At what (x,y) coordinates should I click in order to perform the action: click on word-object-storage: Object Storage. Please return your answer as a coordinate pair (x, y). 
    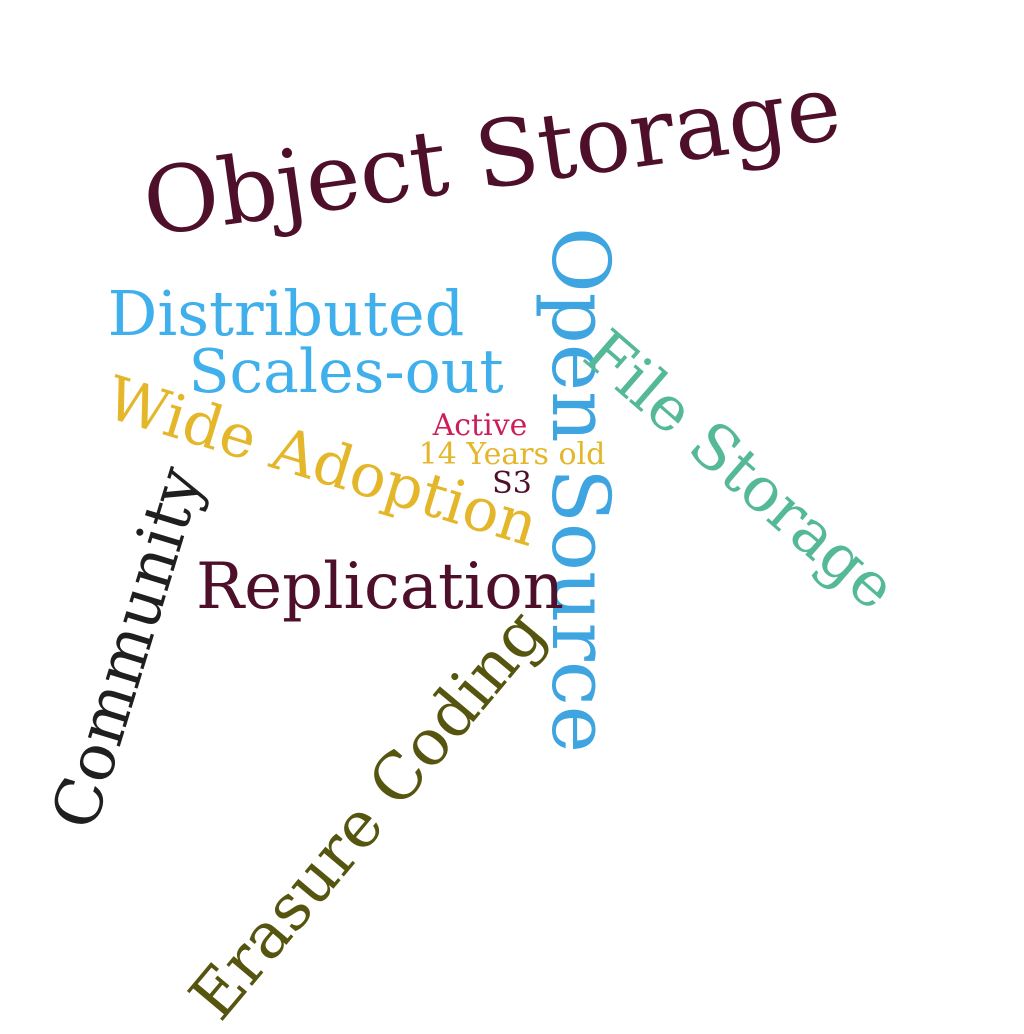
    Looking at the image, I should click on (492, 155).